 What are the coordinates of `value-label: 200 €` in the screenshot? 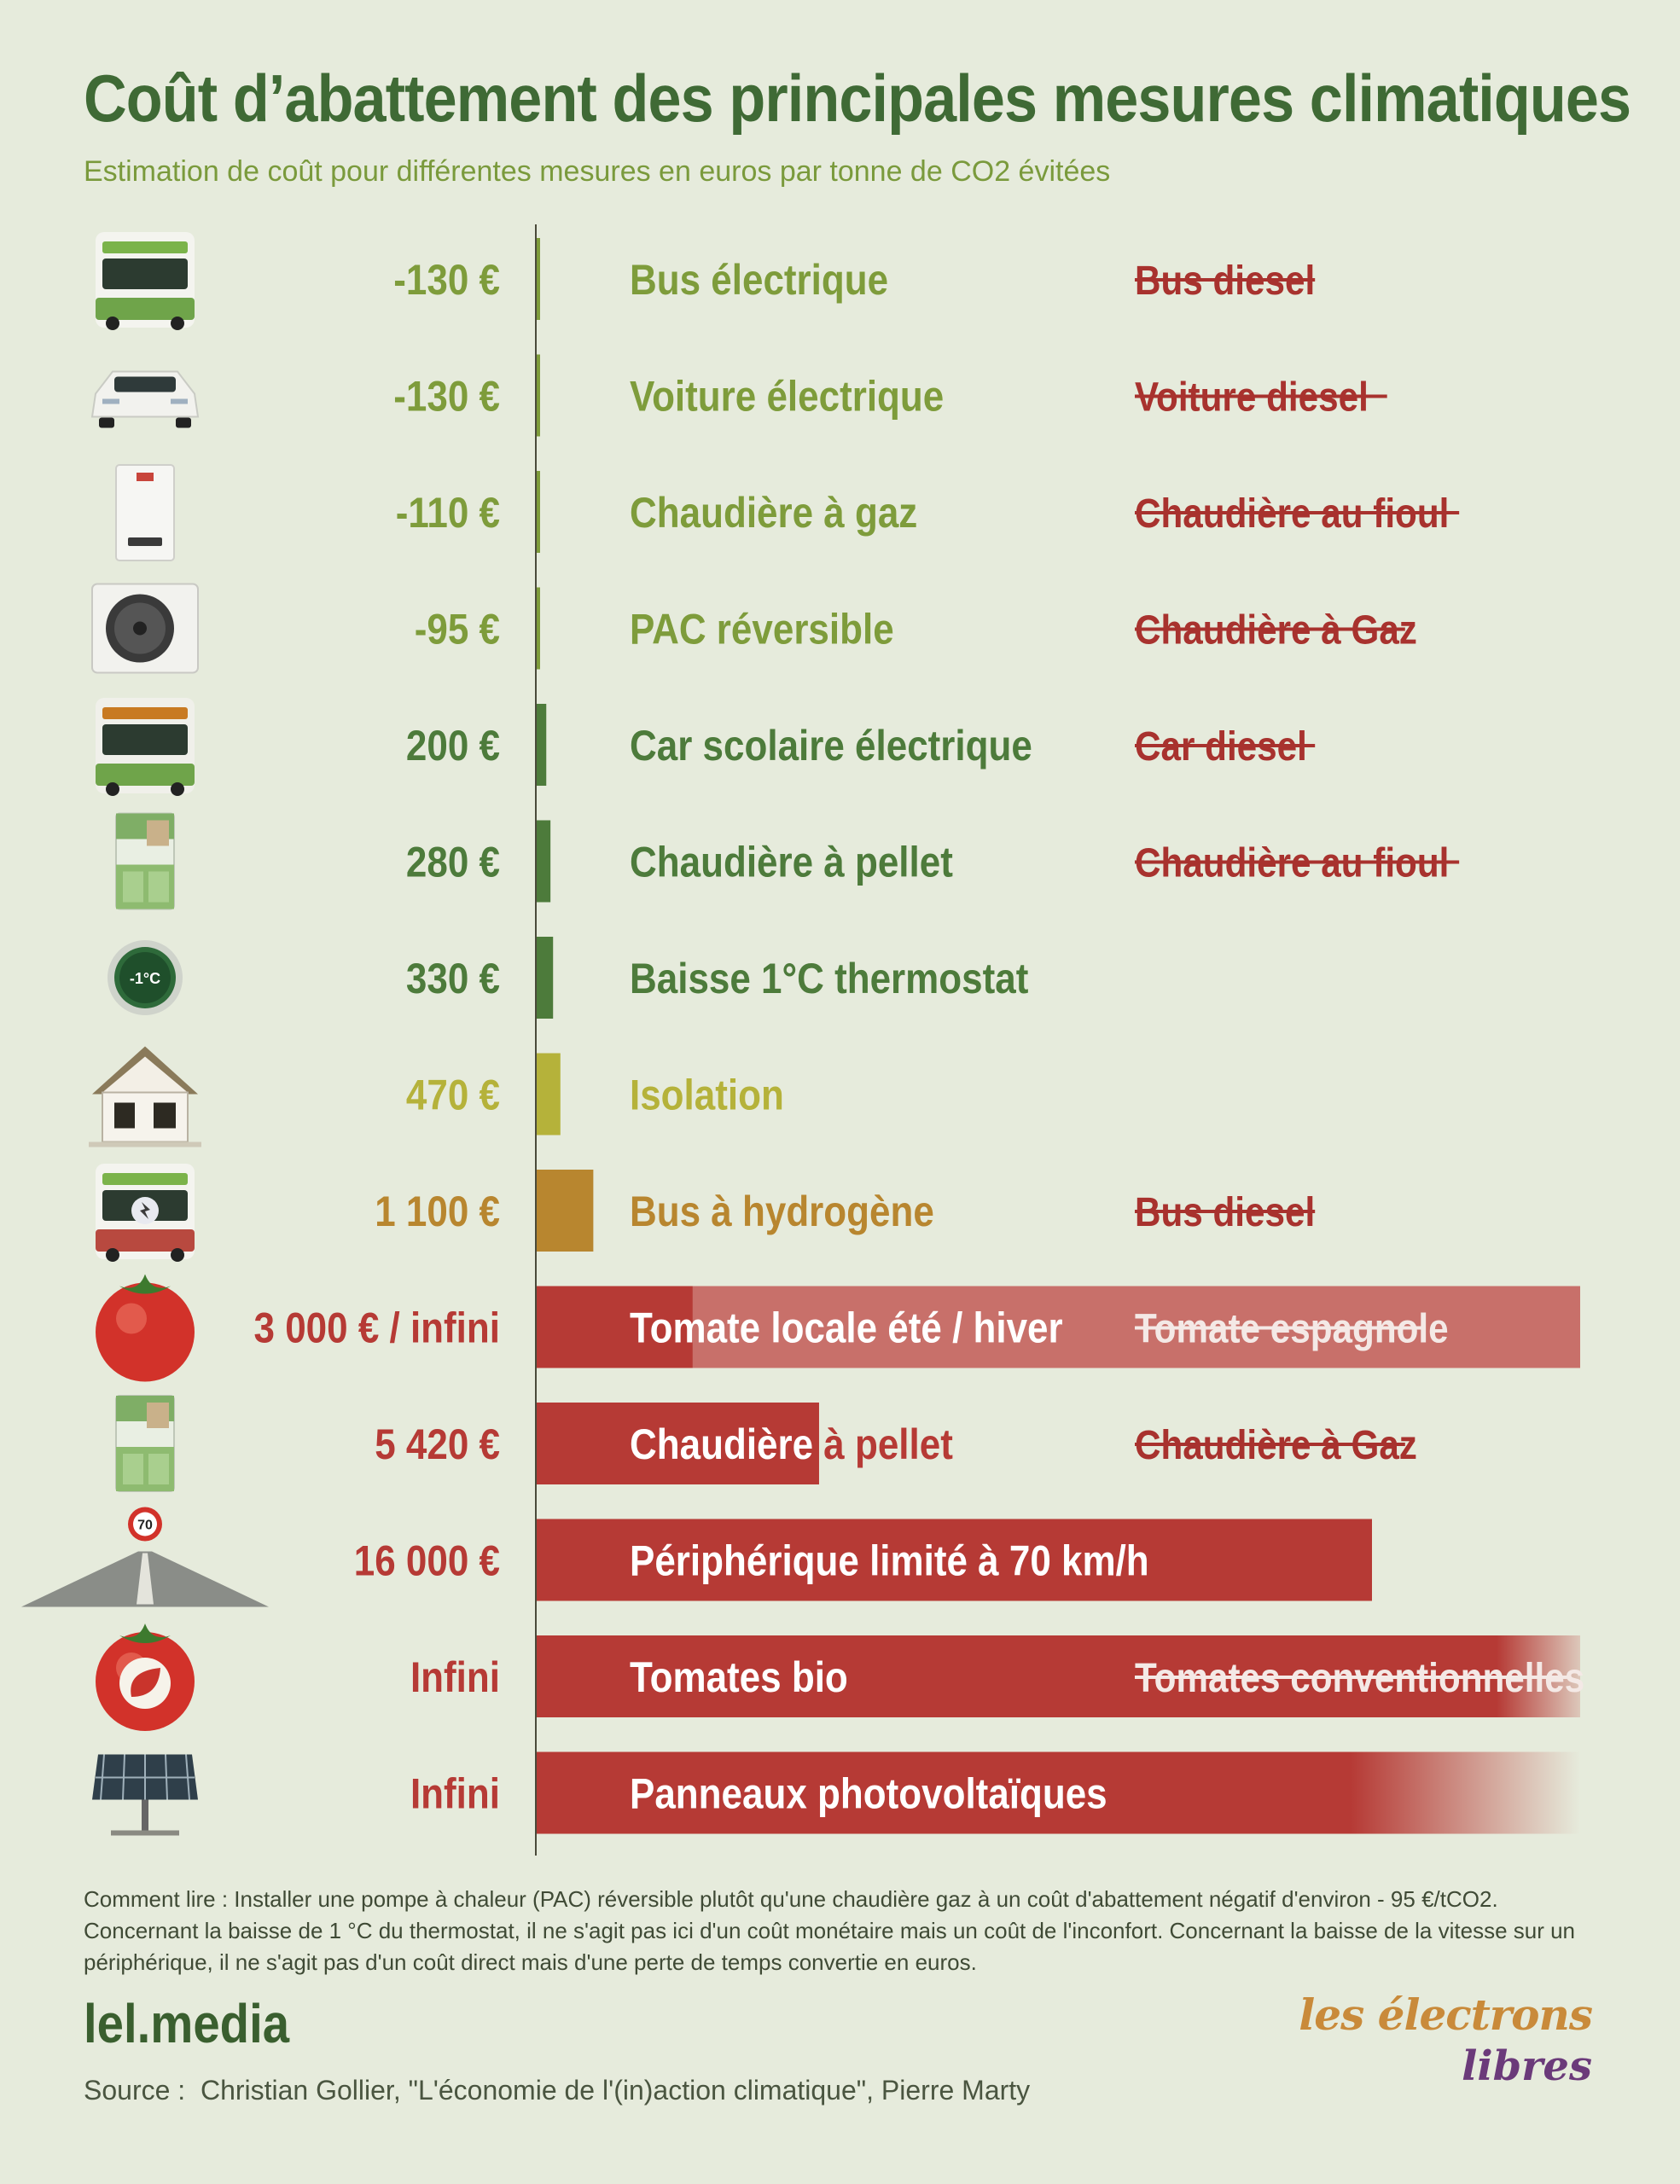 It's located at (453, 745).